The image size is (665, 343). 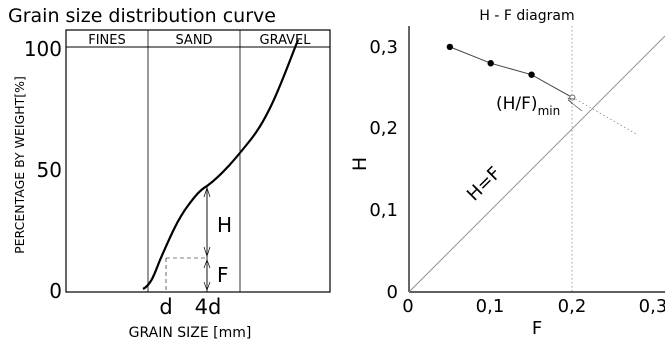 What do you see at coordinates (605, 116) in the screenshot?
I see `trend-extension-dotted` at bounding box center [605, 116].